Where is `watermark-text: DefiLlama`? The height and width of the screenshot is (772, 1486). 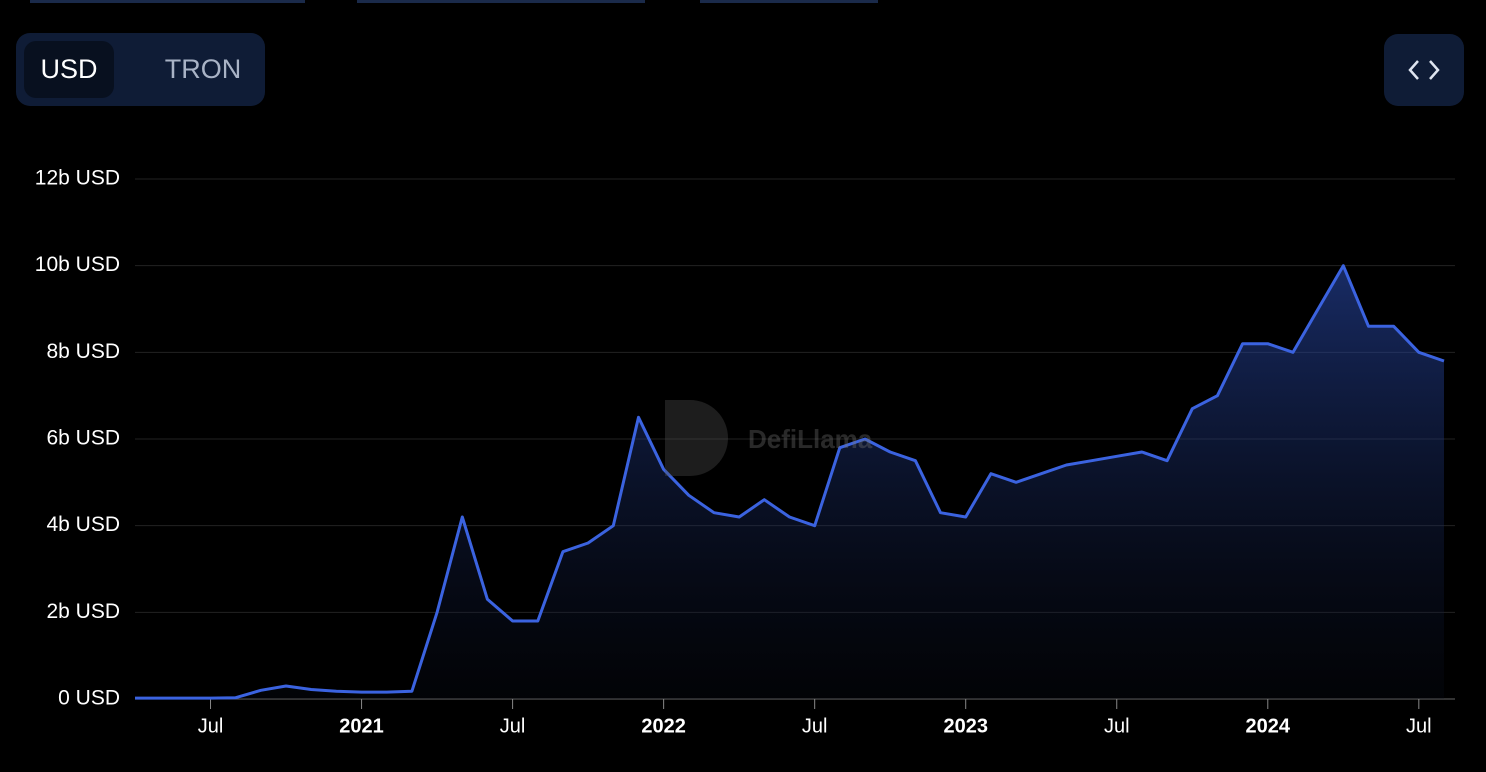
watermark-text: DefiLlama is located at coordinates (810, 439).